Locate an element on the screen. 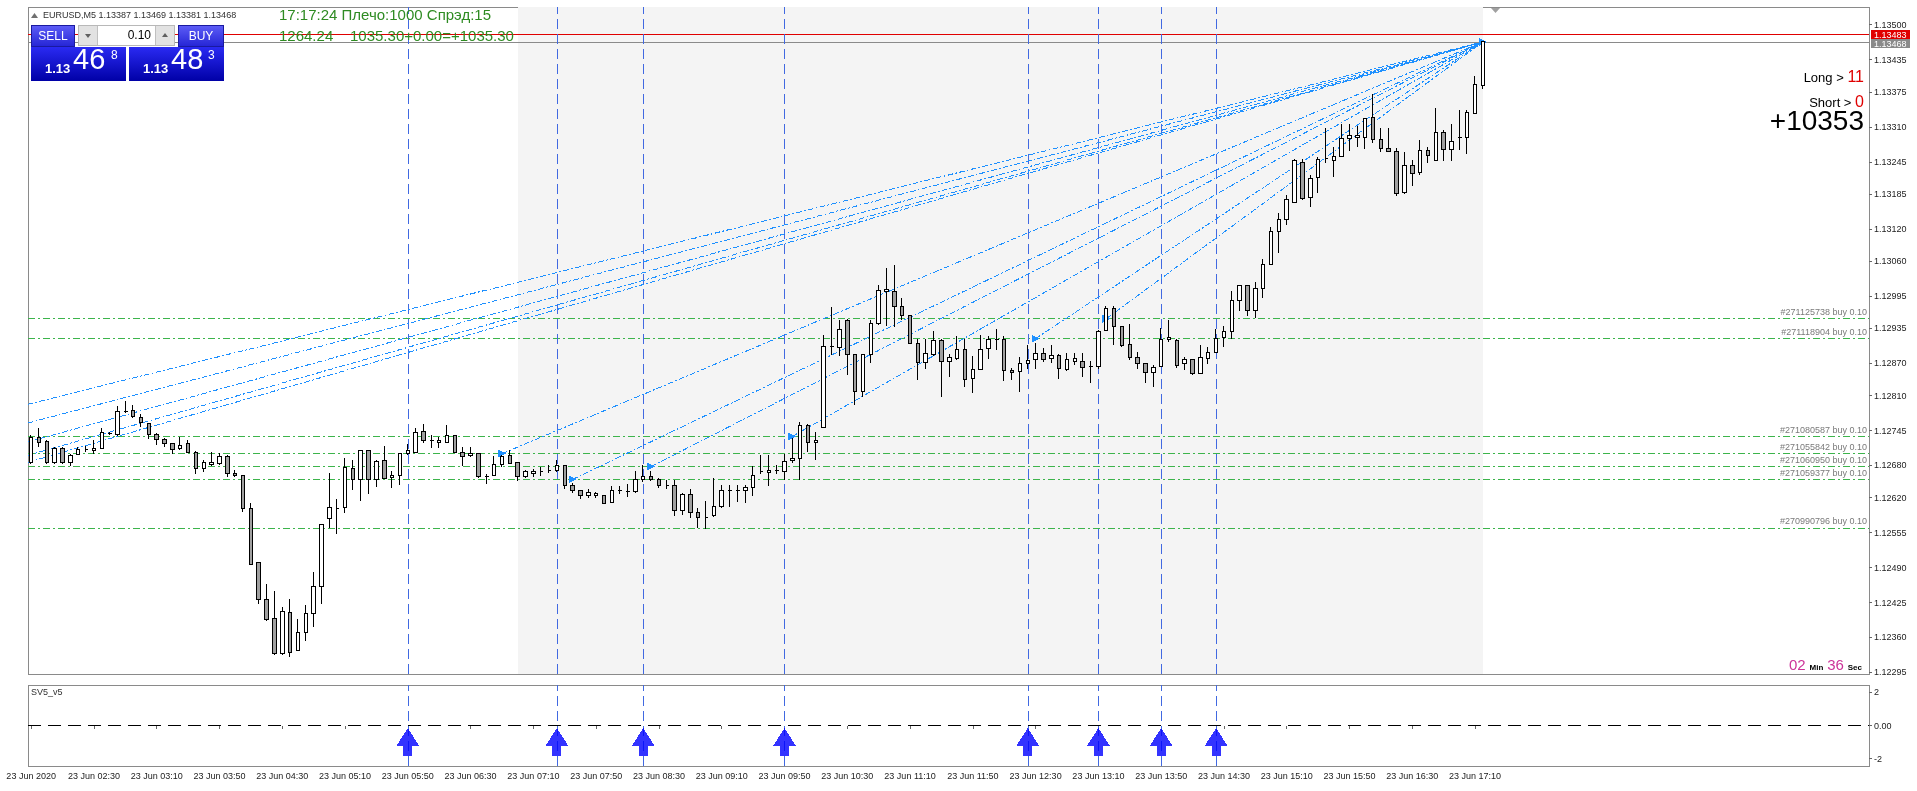 This screenshot has height=791, width=1917. x-tick-label: 23 Jun 03:50 is located at coordinates (219, 775).